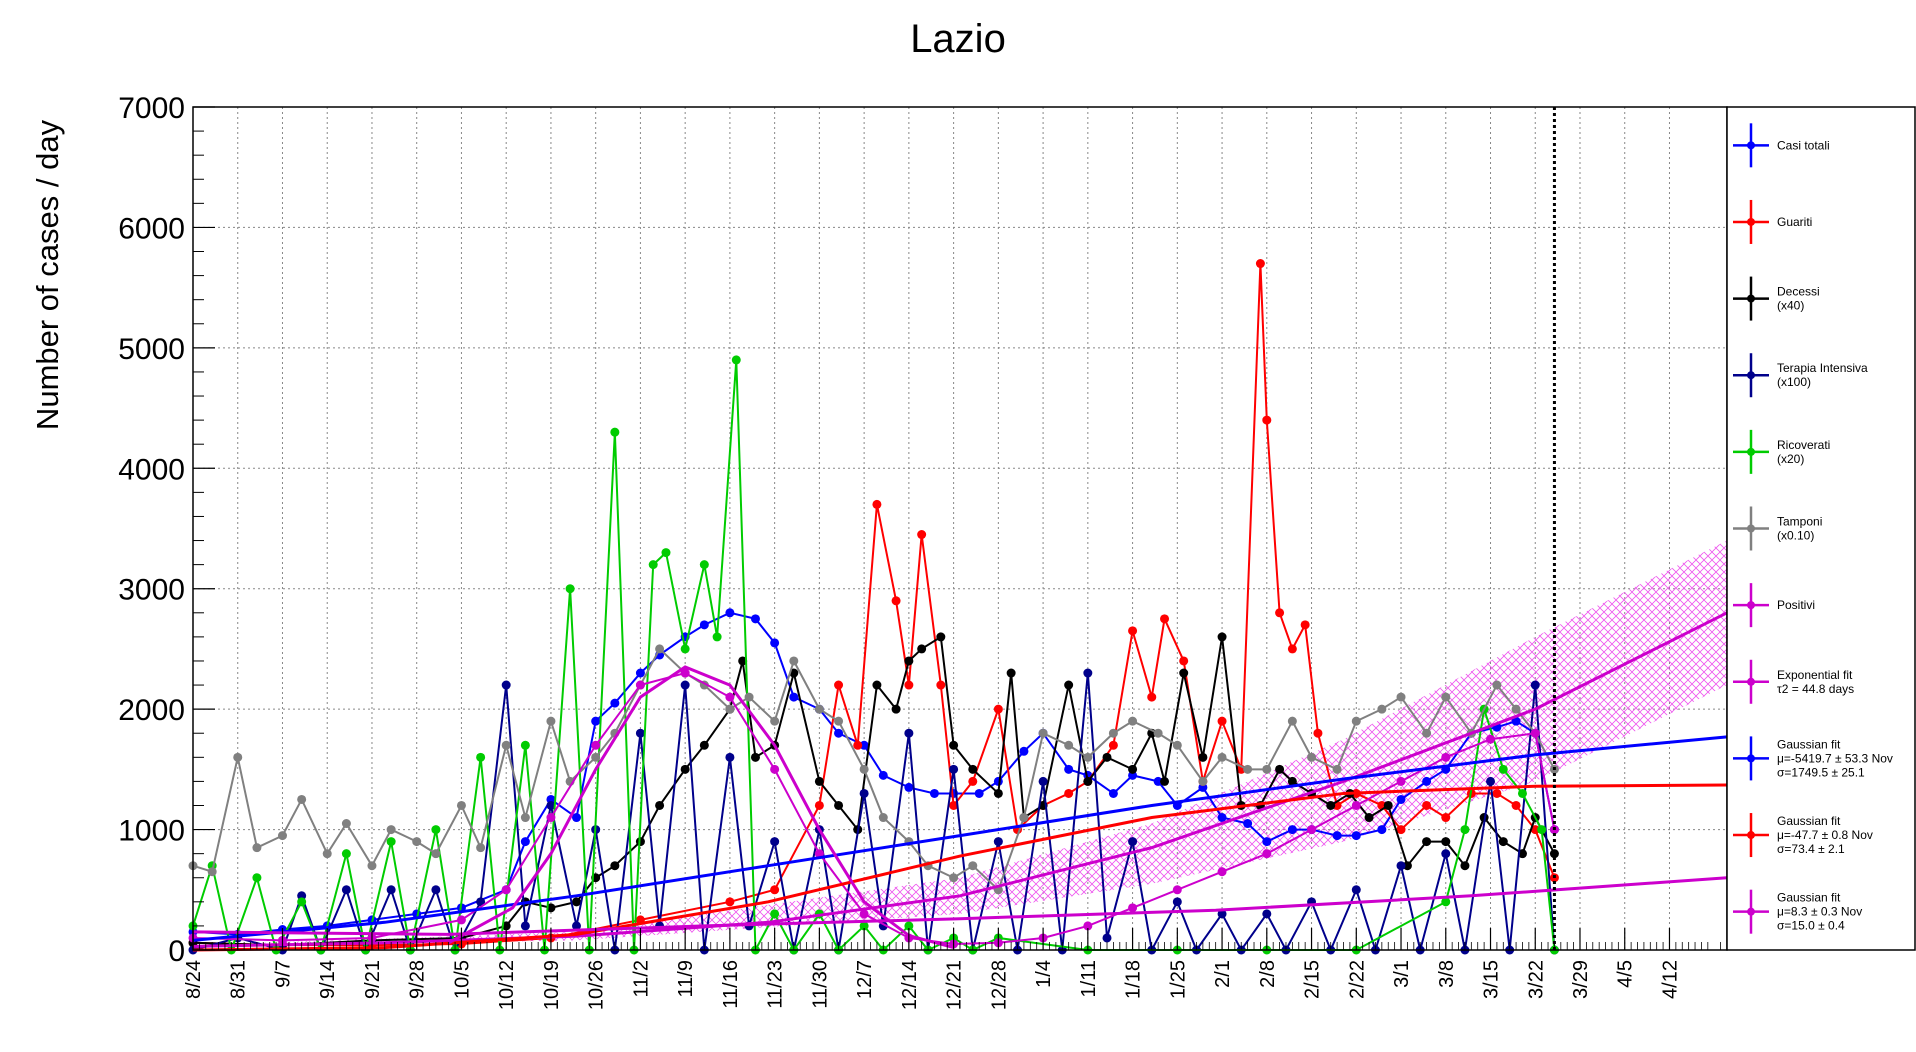  I want to click on x-tick-label: 12/14, so click(910, 985).